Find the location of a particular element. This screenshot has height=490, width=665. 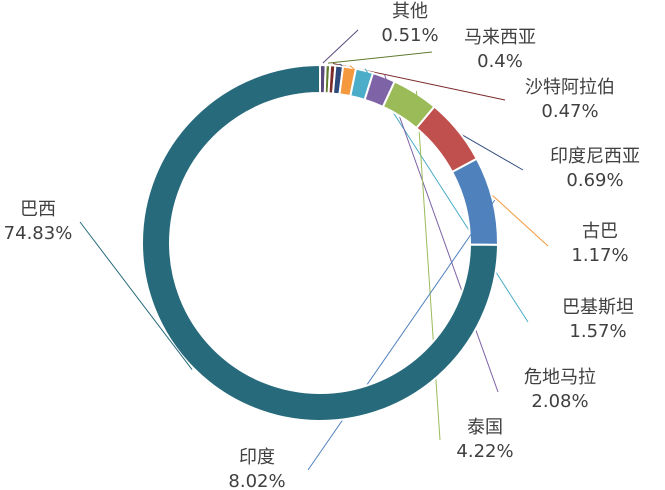

donut-segment is located at coordinates (474, 201).